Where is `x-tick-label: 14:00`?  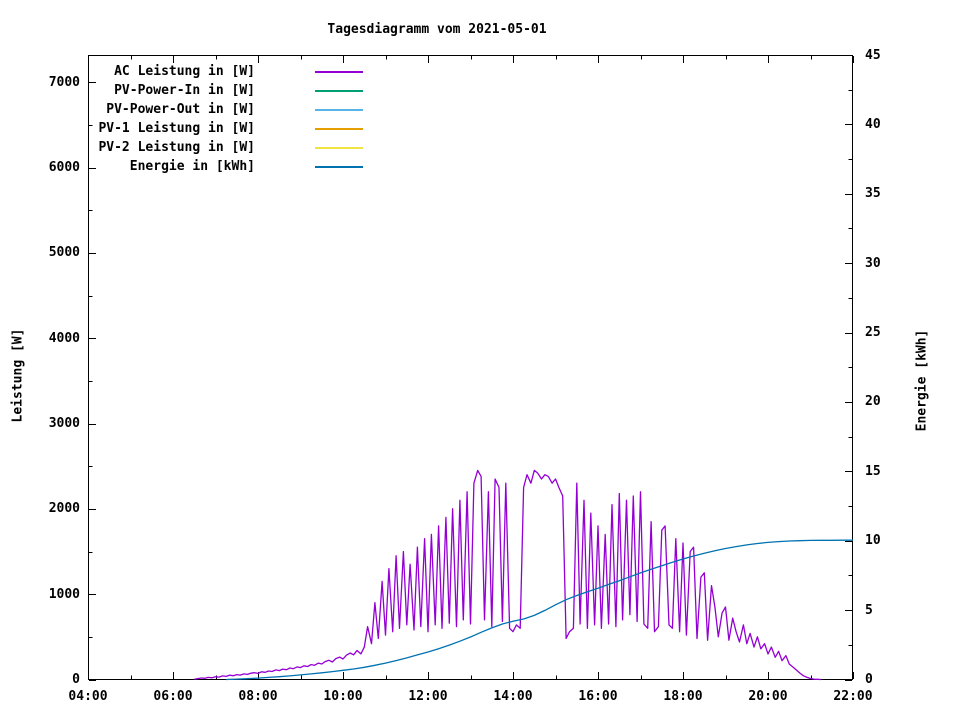
x-tick-label: 14:00 is located at coordinates (513, 696).